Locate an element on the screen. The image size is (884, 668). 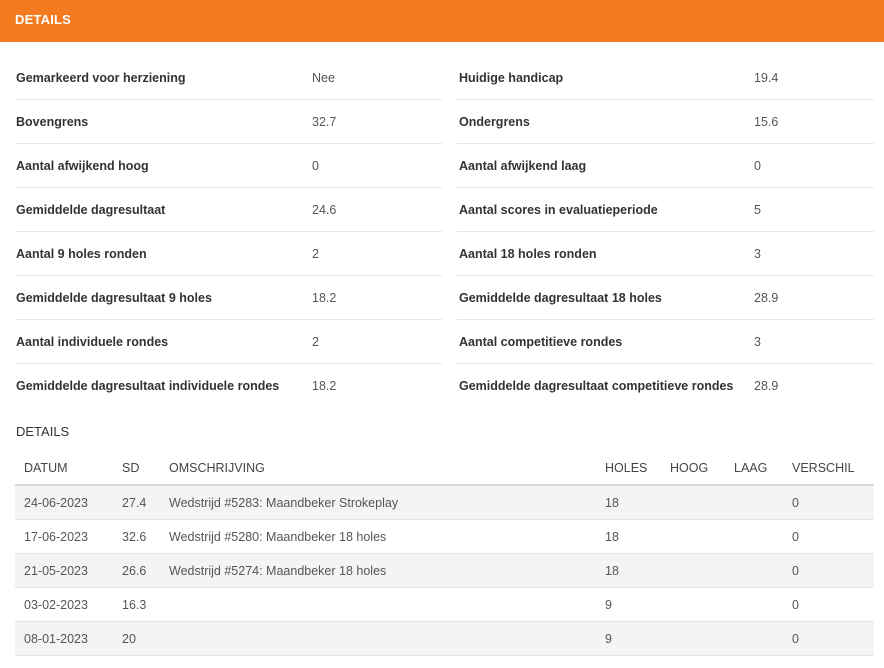
stat-label: Aantal afwijkend hoog is located at coordinates (82, 166).